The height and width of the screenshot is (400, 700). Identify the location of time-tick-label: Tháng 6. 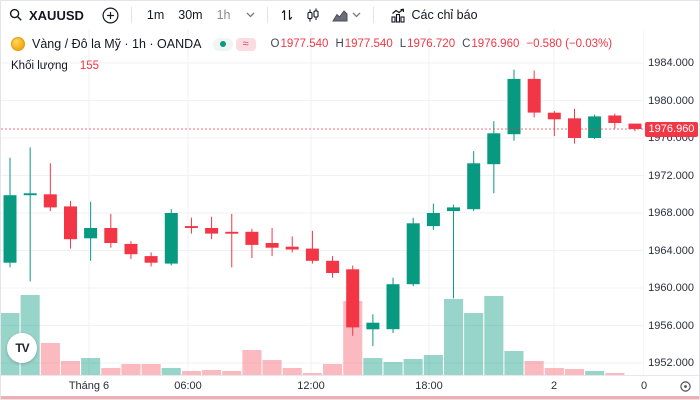
(89, 386).